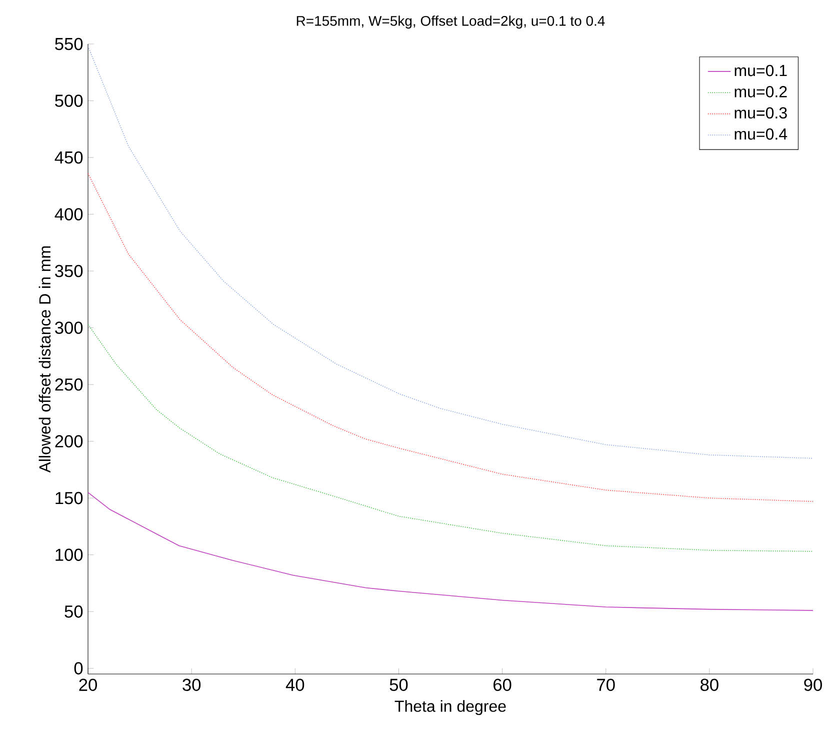 The image size is (828, 733). I want to click on x-tick-label: 40, so click(295, 684).